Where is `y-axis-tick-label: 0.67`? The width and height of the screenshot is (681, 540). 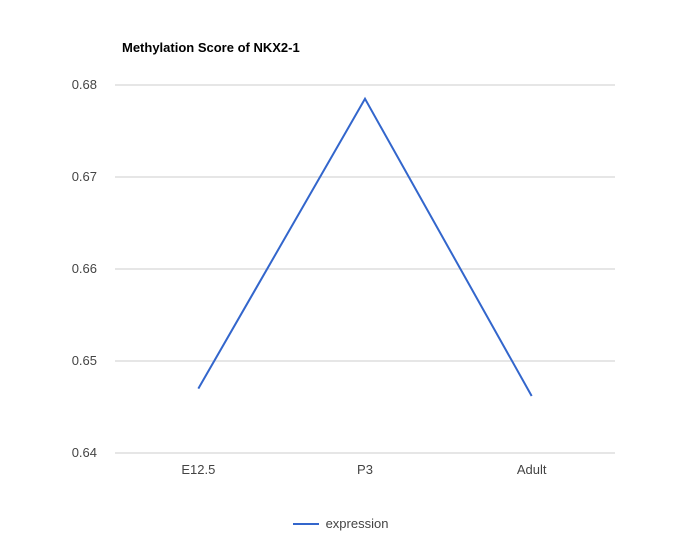 y-axis-tick-label: 0.67 is located at coordinates (84, 176).